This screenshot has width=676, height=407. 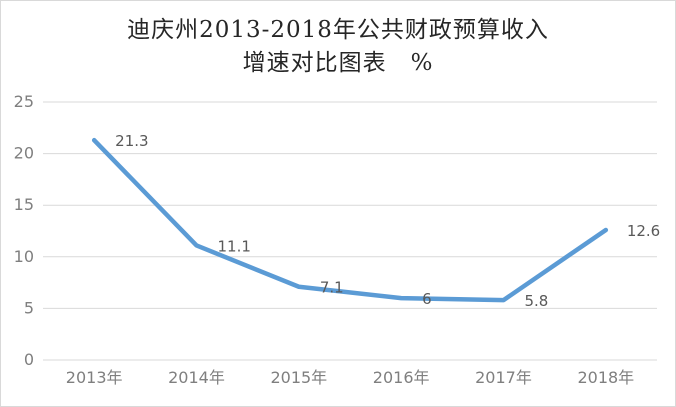 I want to click on data-point-label: 12.6, so click(x=643, y=231).